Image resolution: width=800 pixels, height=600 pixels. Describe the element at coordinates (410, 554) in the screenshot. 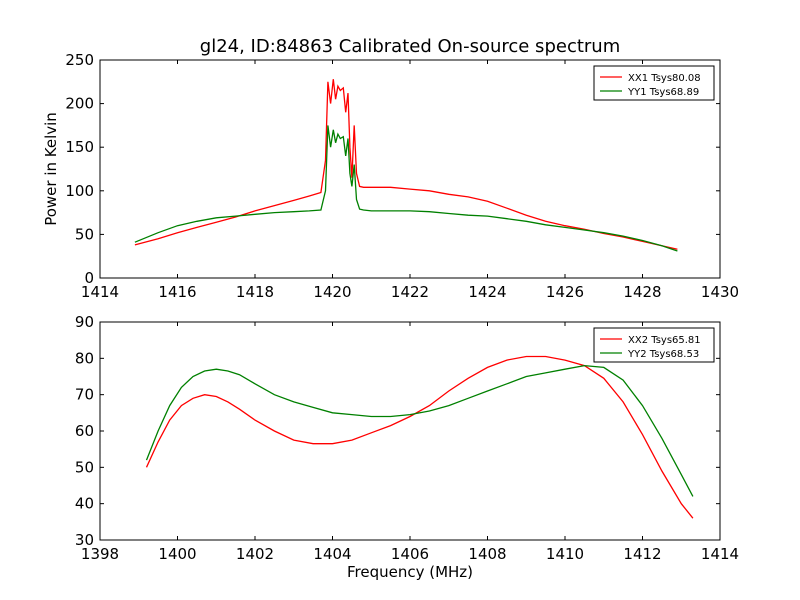

I see `x-tick-label: 1406` at that location.